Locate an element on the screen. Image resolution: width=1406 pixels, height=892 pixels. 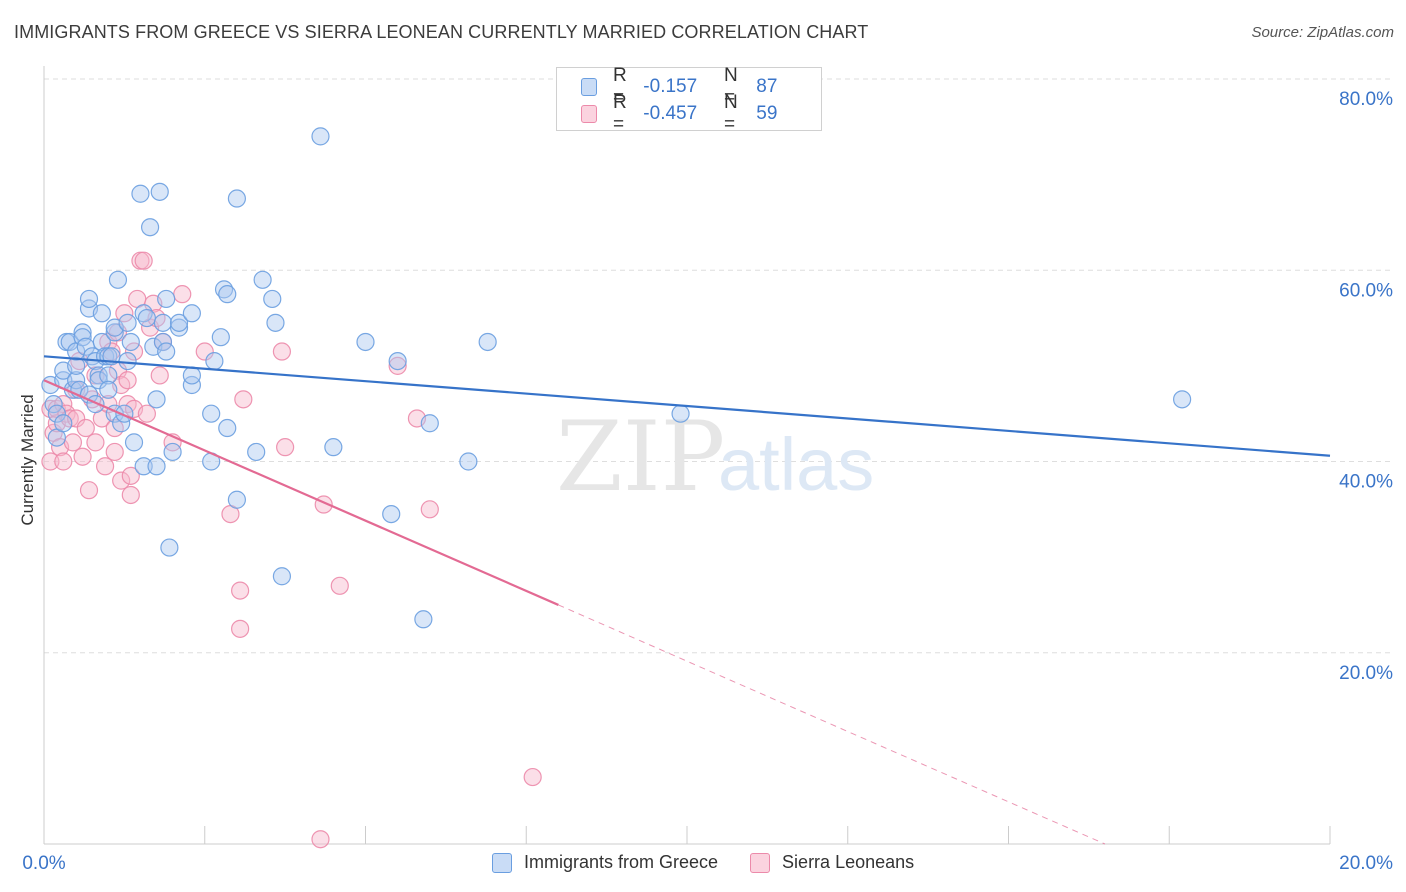
source-label: Source: ZipAtlas.com is located at coordinates (1322, 32).